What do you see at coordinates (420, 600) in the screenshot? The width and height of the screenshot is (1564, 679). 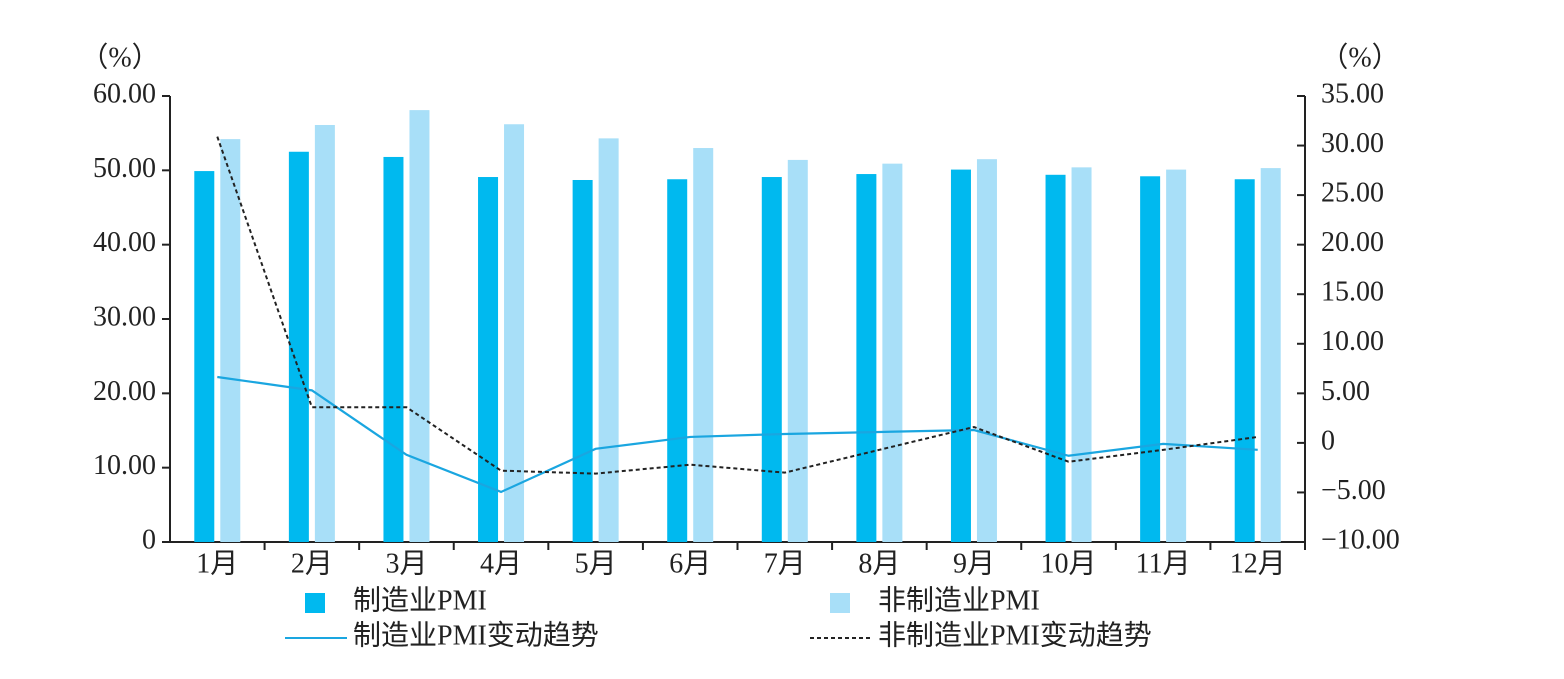 I see `legend-label: 制造业PMI` at bounding box center [420, 600].